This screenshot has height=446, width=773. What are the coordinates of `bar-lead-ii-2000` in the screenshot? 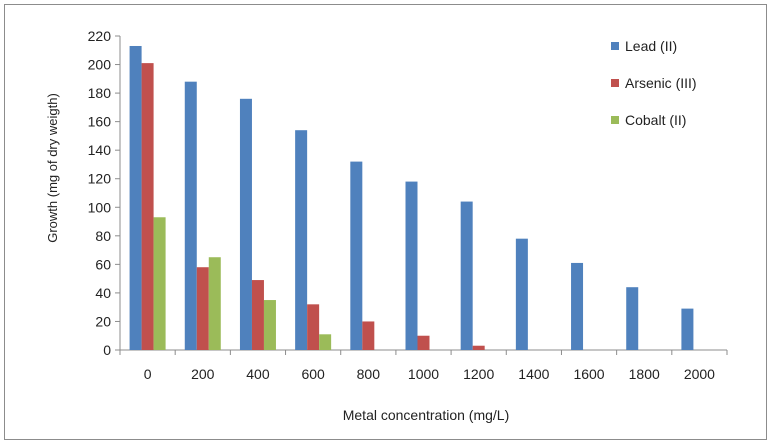 It's located at (687, 329).